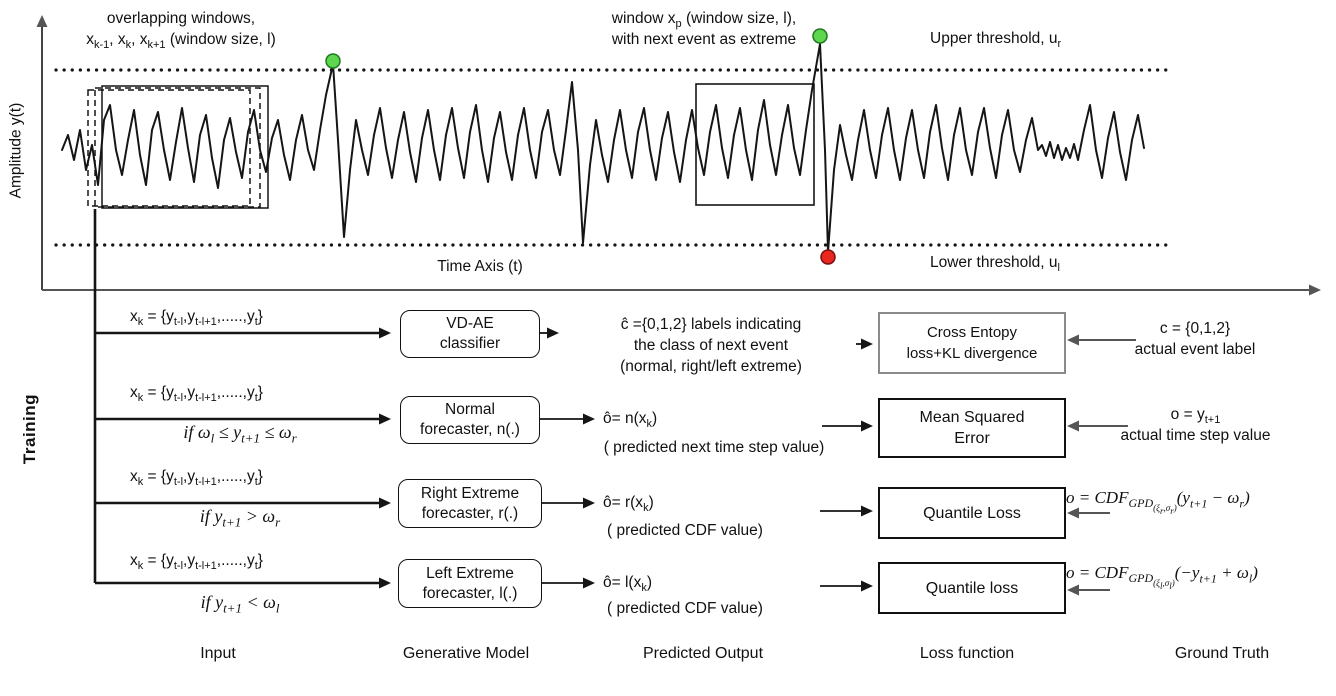  I want to click on mse-loss-label: Mean Squared Error, so click(972, 428).